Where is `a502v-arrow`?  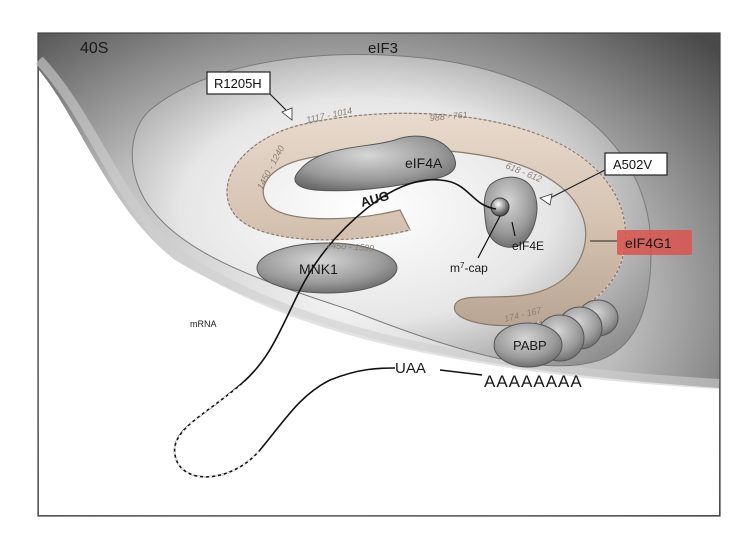
a502v-arrow is located at coordinates (546, 199).